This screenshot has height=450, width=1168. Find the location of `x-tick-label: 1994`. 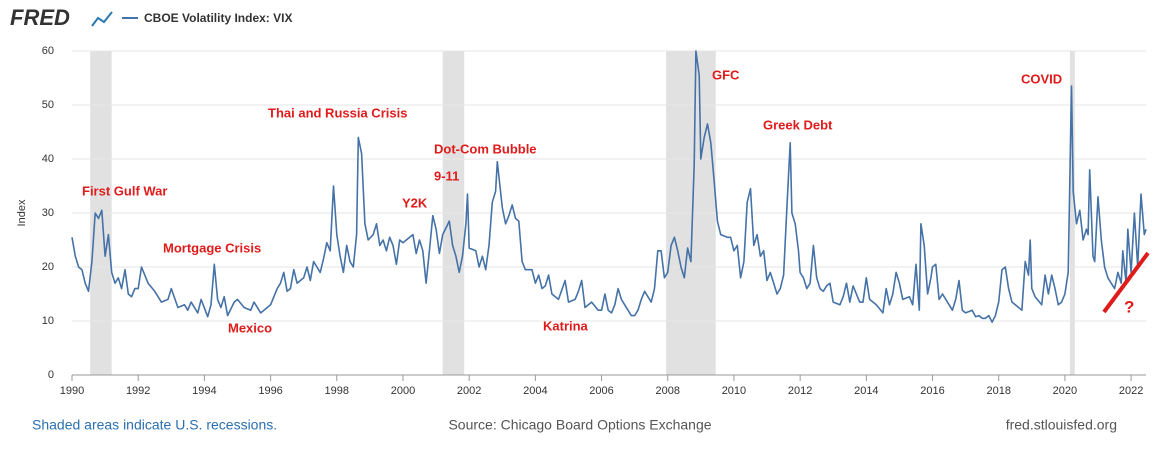

x-tick-label: 1994 is located at coordinates (204, 391).